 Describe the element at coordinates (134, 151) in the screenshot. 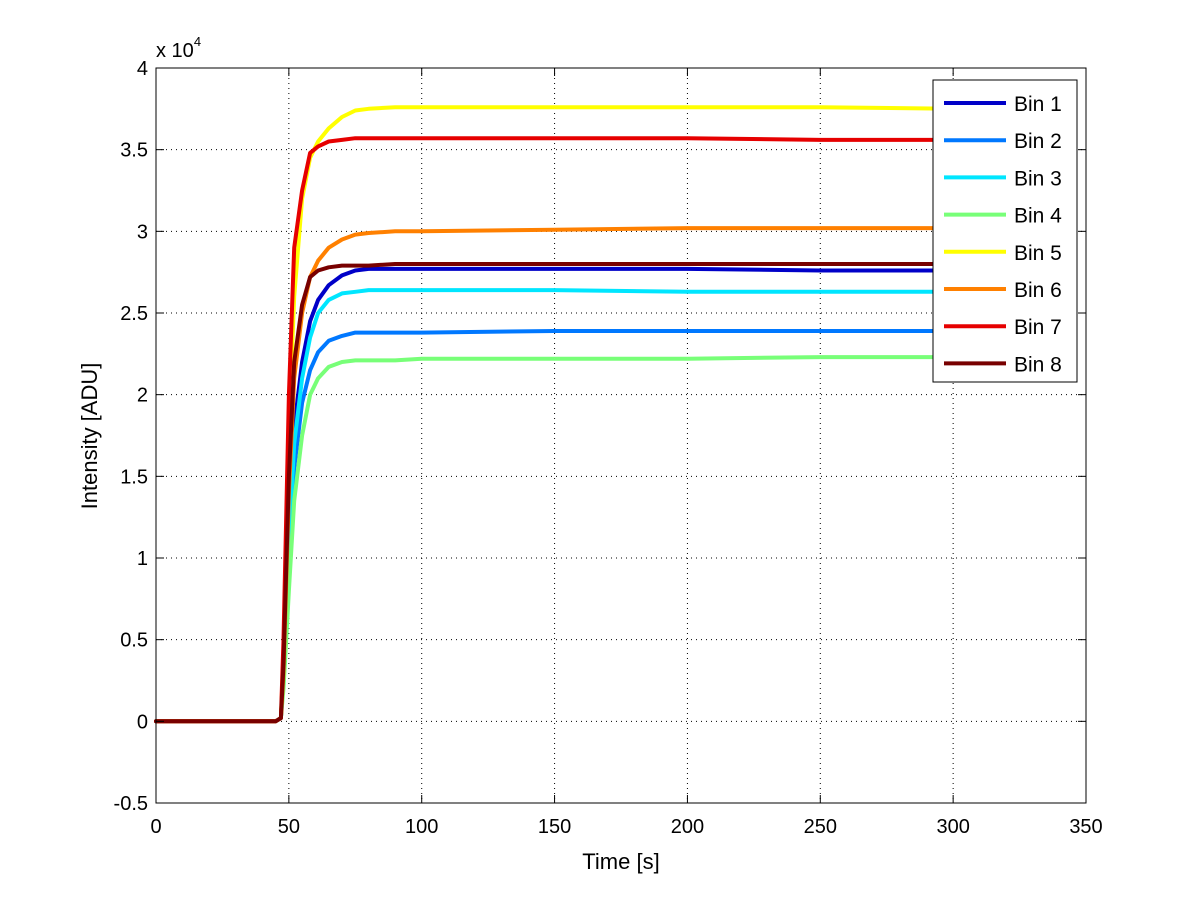

I see `y-tick-label: 3.5` at that location.